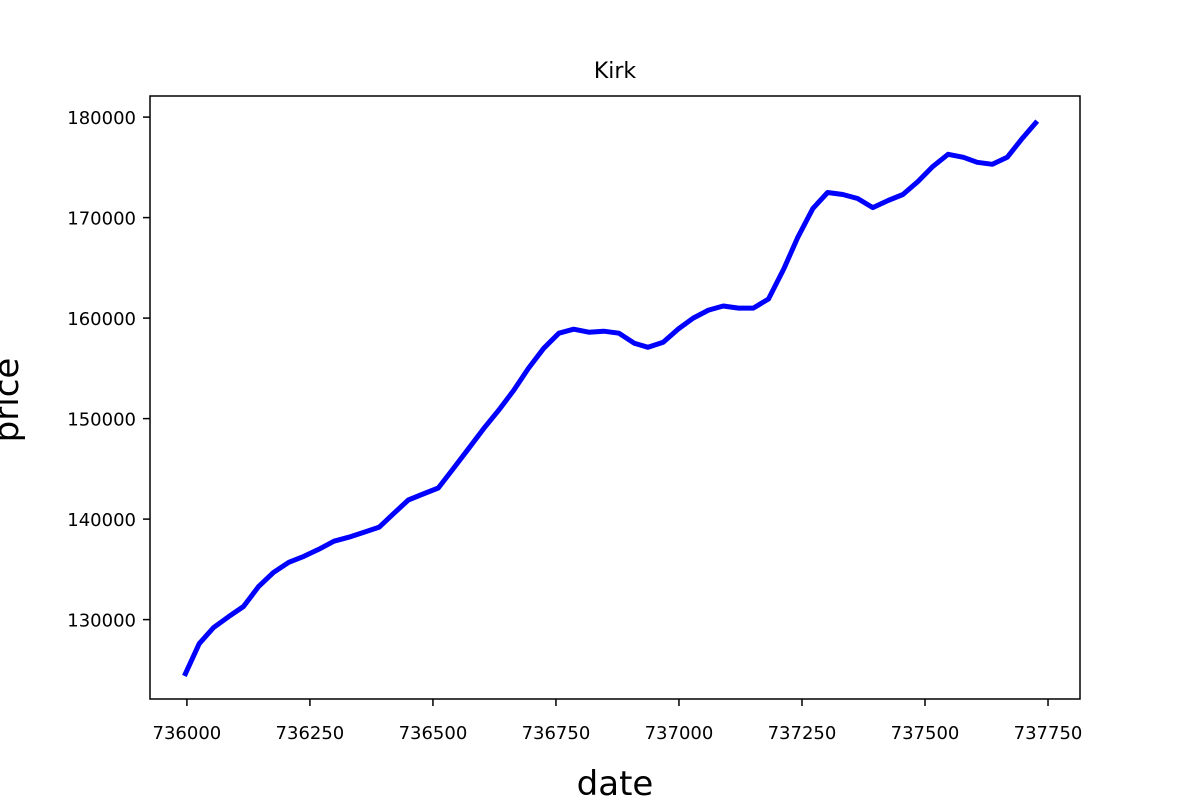 The height and width of the screenshot is (800, 1200). Describe the element at coordinates (101, 420) in the screenshot. I see `y-tick-label: 150000` at that location.